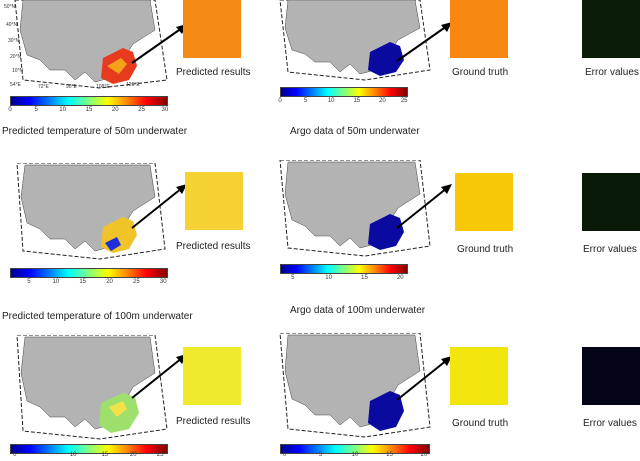 The height and width of the screenshot is (461, 640). I want to click on row-title-argo-100m: Argo data of 100m underwater, so click(358, 310).